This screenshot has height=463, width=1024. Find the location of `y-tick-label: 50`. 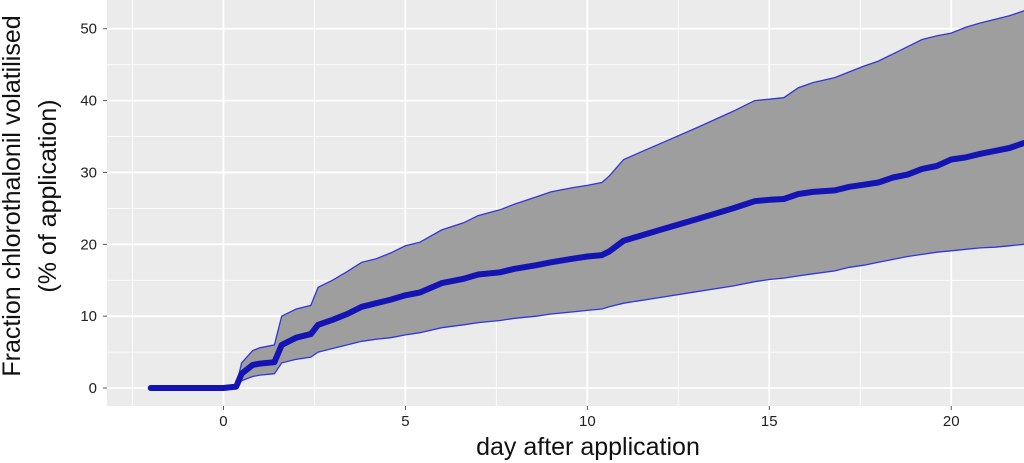

y-tick-label: 50 is located at coordinates (88, 29).